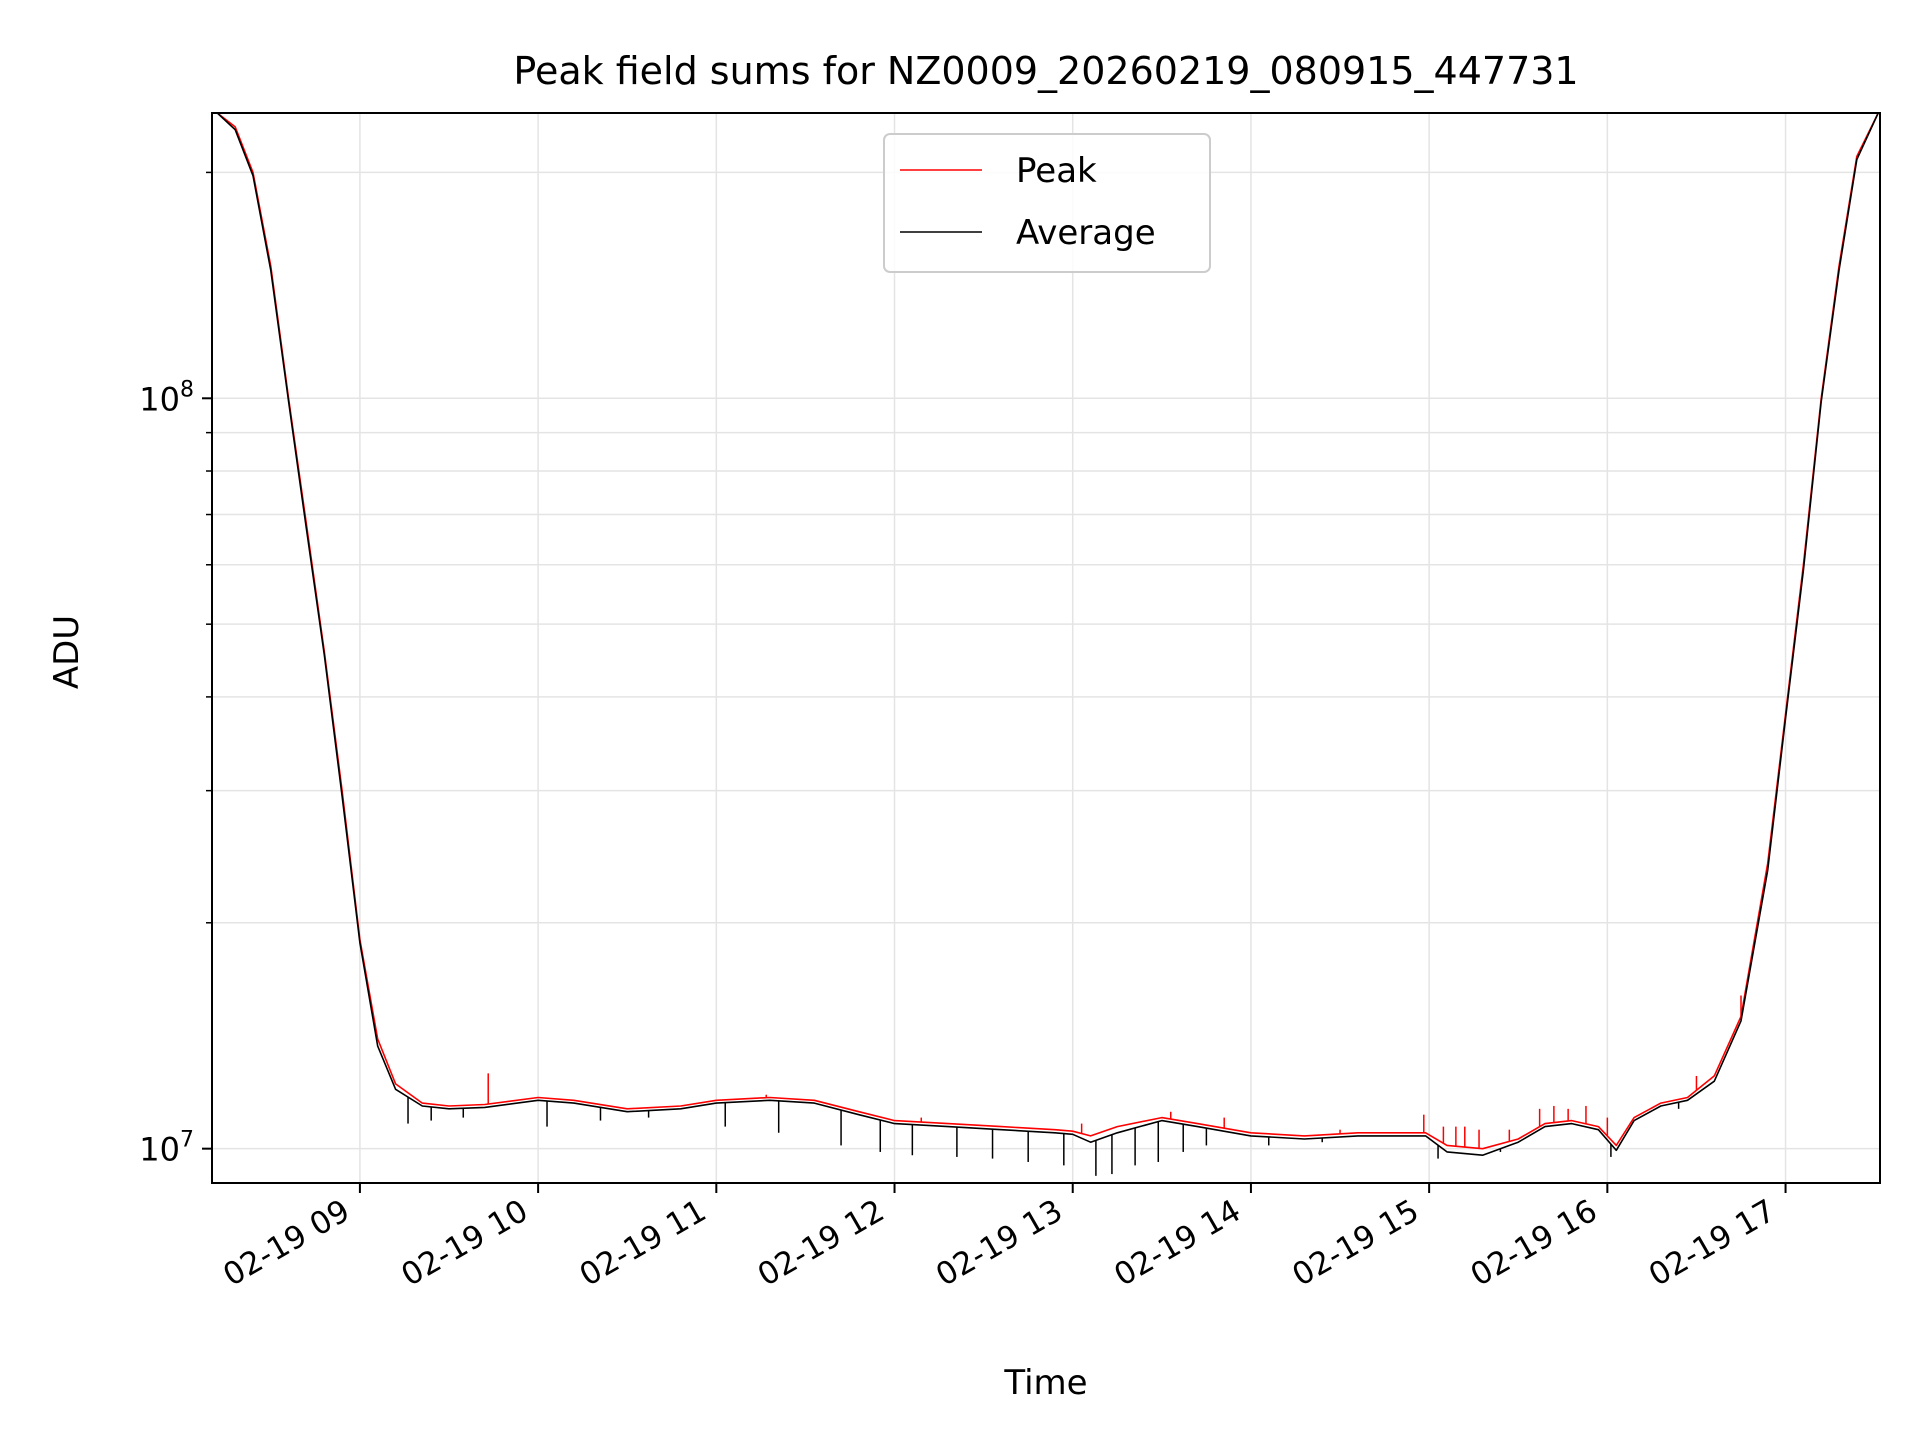 The width and height of the screenshot is (1920, 1444). Describe the element at coordinates (166, 1148) in the screenshot. I see `y-tick-label: 107` at that location.